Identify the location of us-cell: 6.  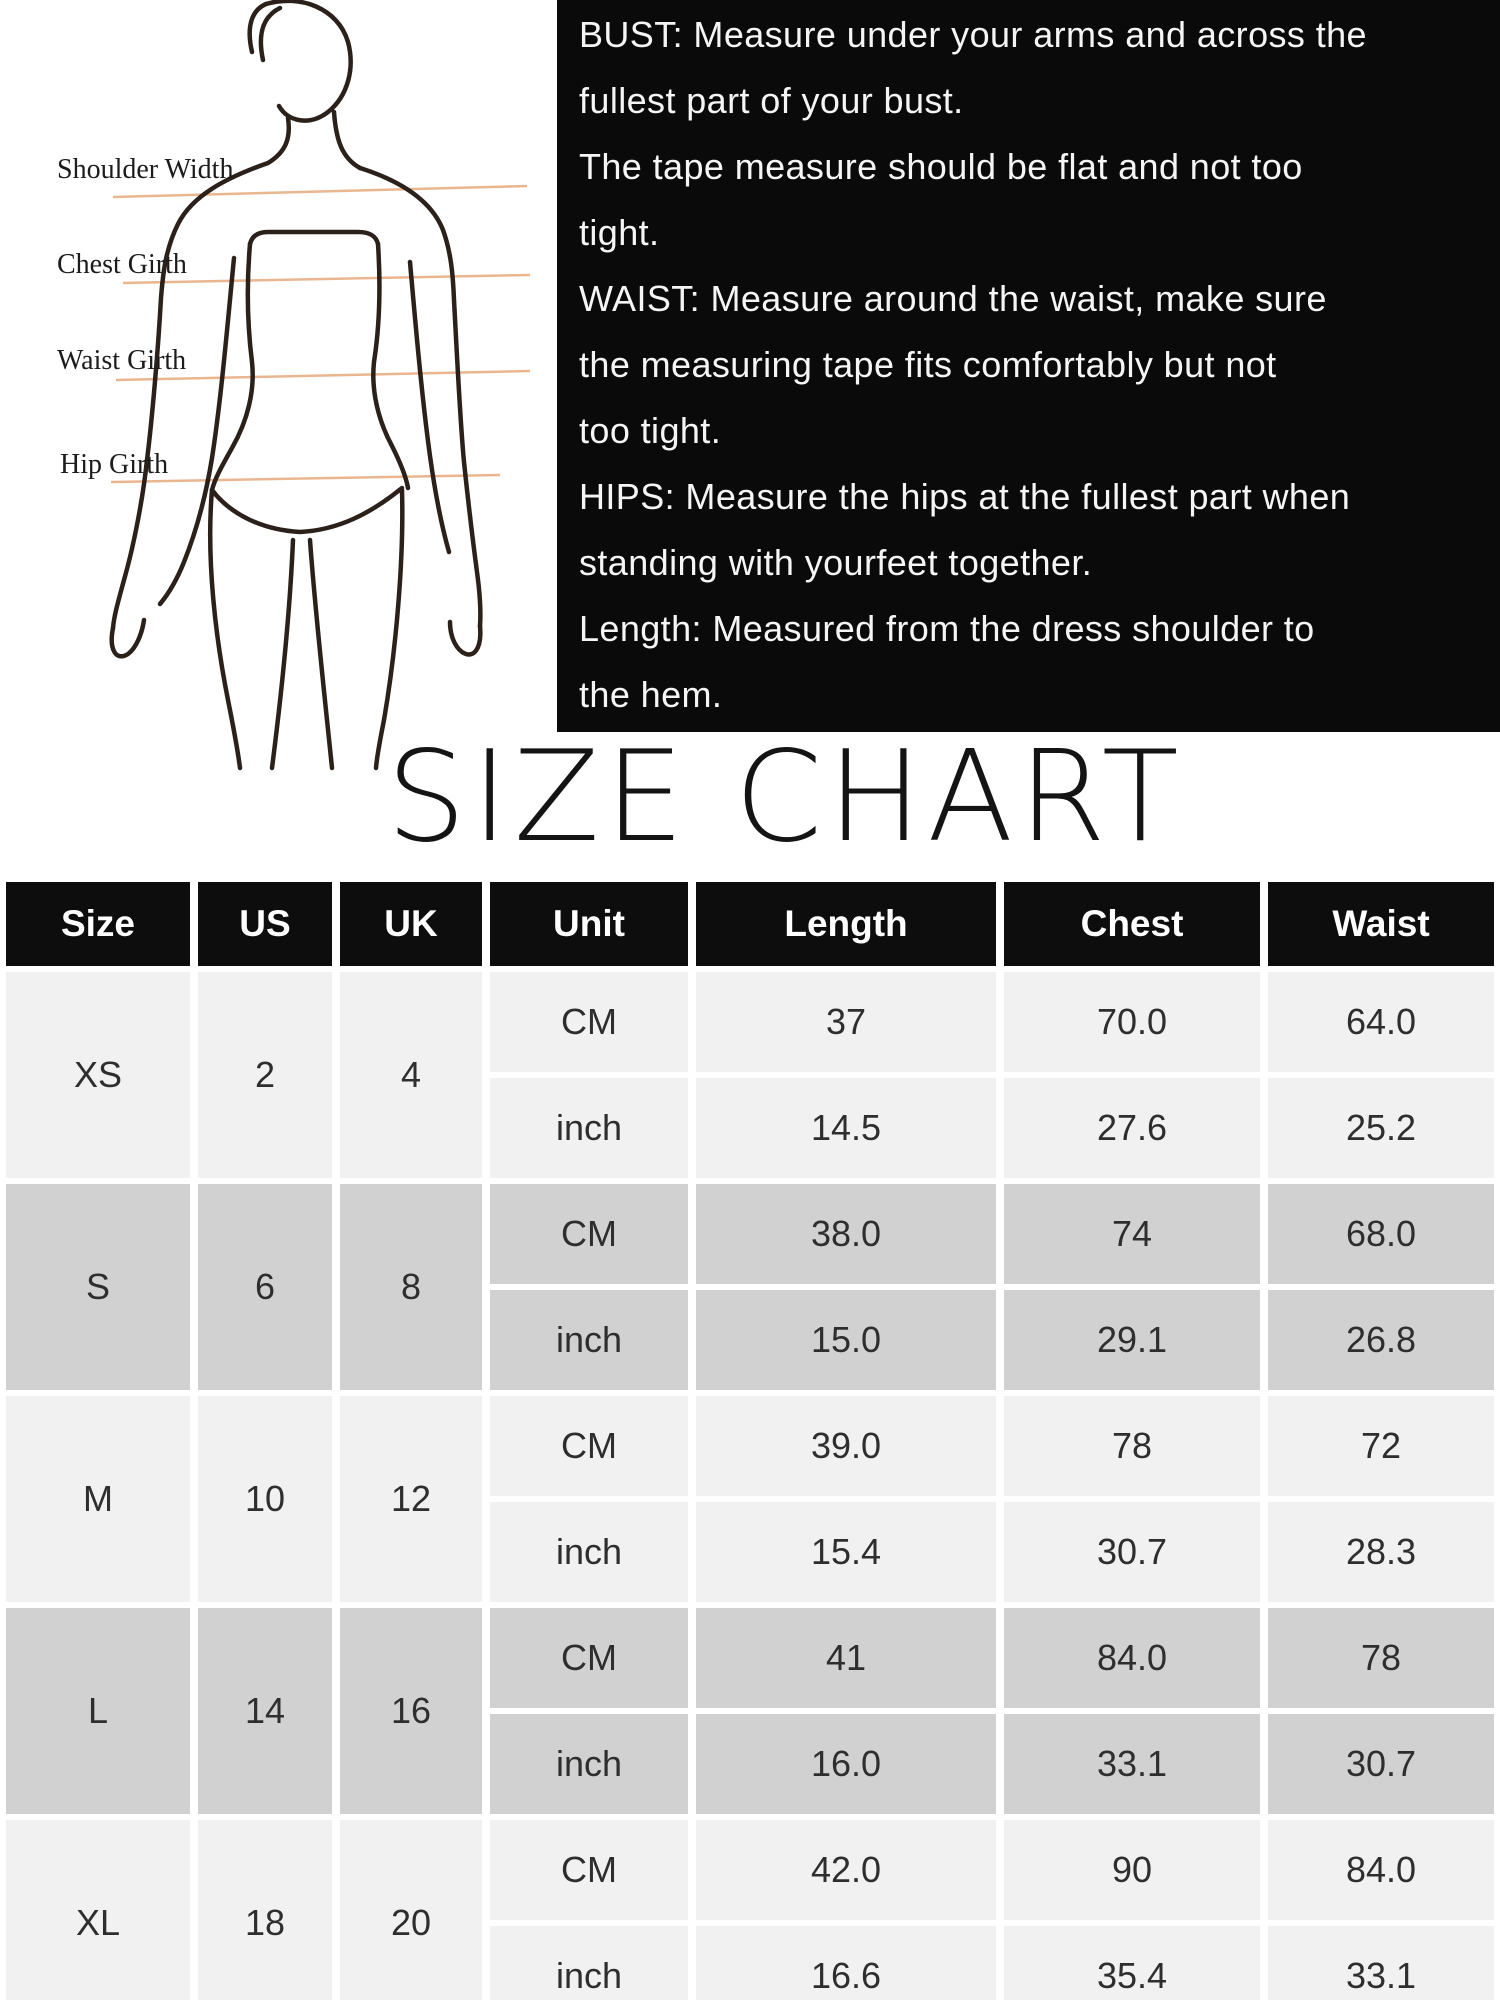
(265, 1287).